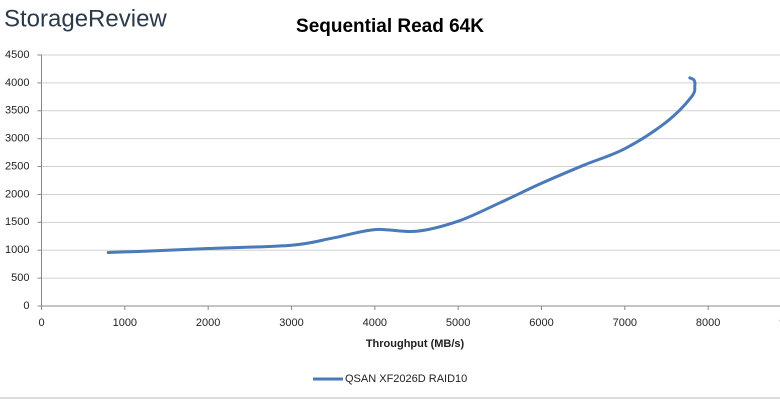  Describe the element at coordinates (291, 323) in the screenshot. I see `x-tick-label: 3000` at that location.